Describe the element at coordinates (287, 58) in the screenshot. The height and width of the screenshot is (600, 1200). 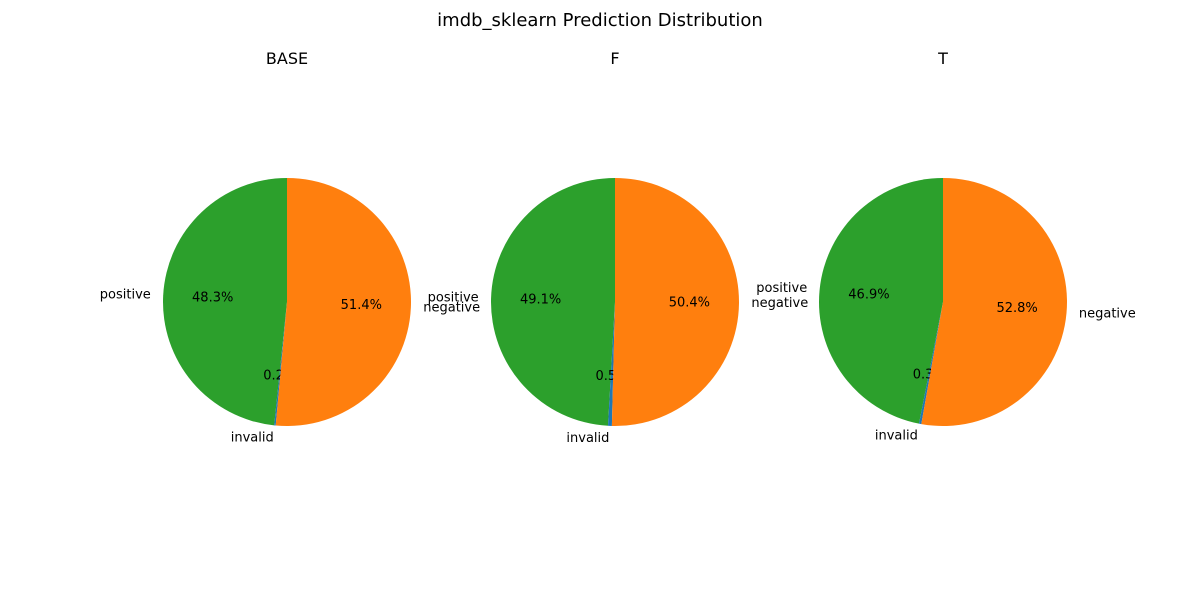
I see `pie-title: BASE` at that location.